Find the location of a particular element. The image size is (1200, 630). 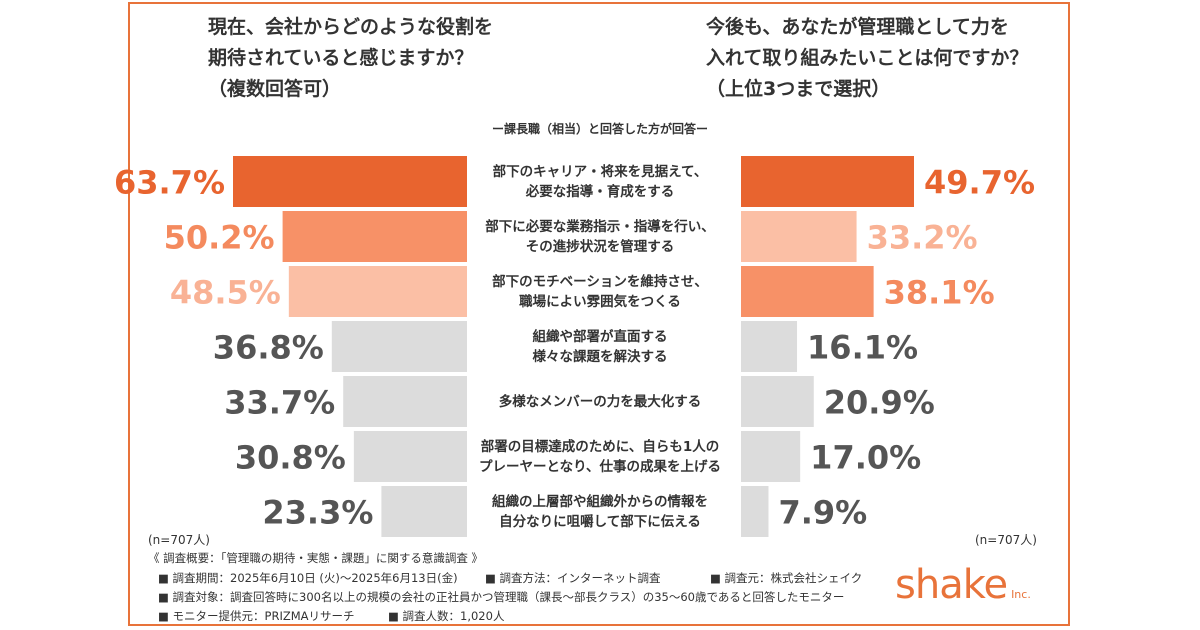

right-value-label: 7.9% is located at coordinates (822, 513).